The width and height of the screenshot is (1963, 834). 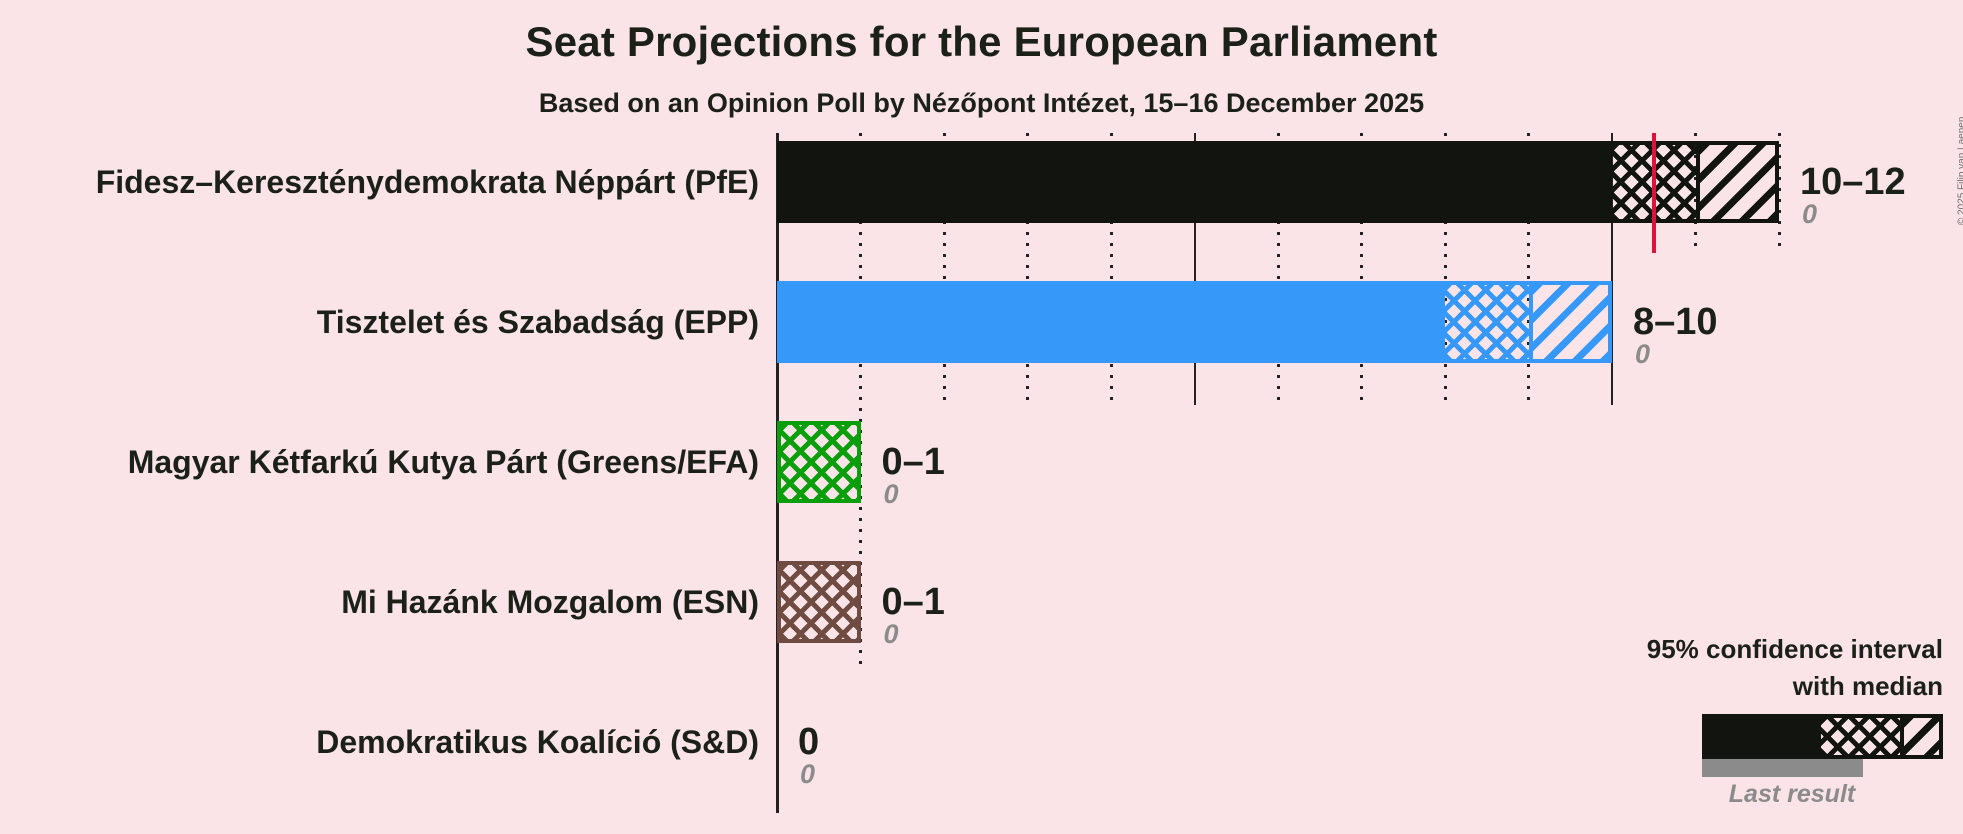 I want to click on party-label: Fidesz–Kereszténydemokrata Néppárt (PfE), so click(x=427, y=181).